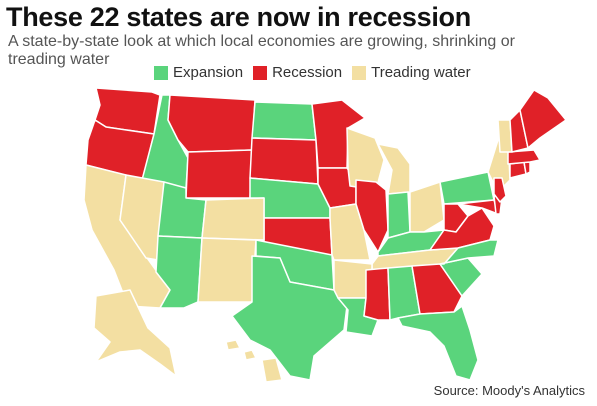 The image size is (597, 406). I want to click on legend-label-recession: Recession, so click(307, 72).